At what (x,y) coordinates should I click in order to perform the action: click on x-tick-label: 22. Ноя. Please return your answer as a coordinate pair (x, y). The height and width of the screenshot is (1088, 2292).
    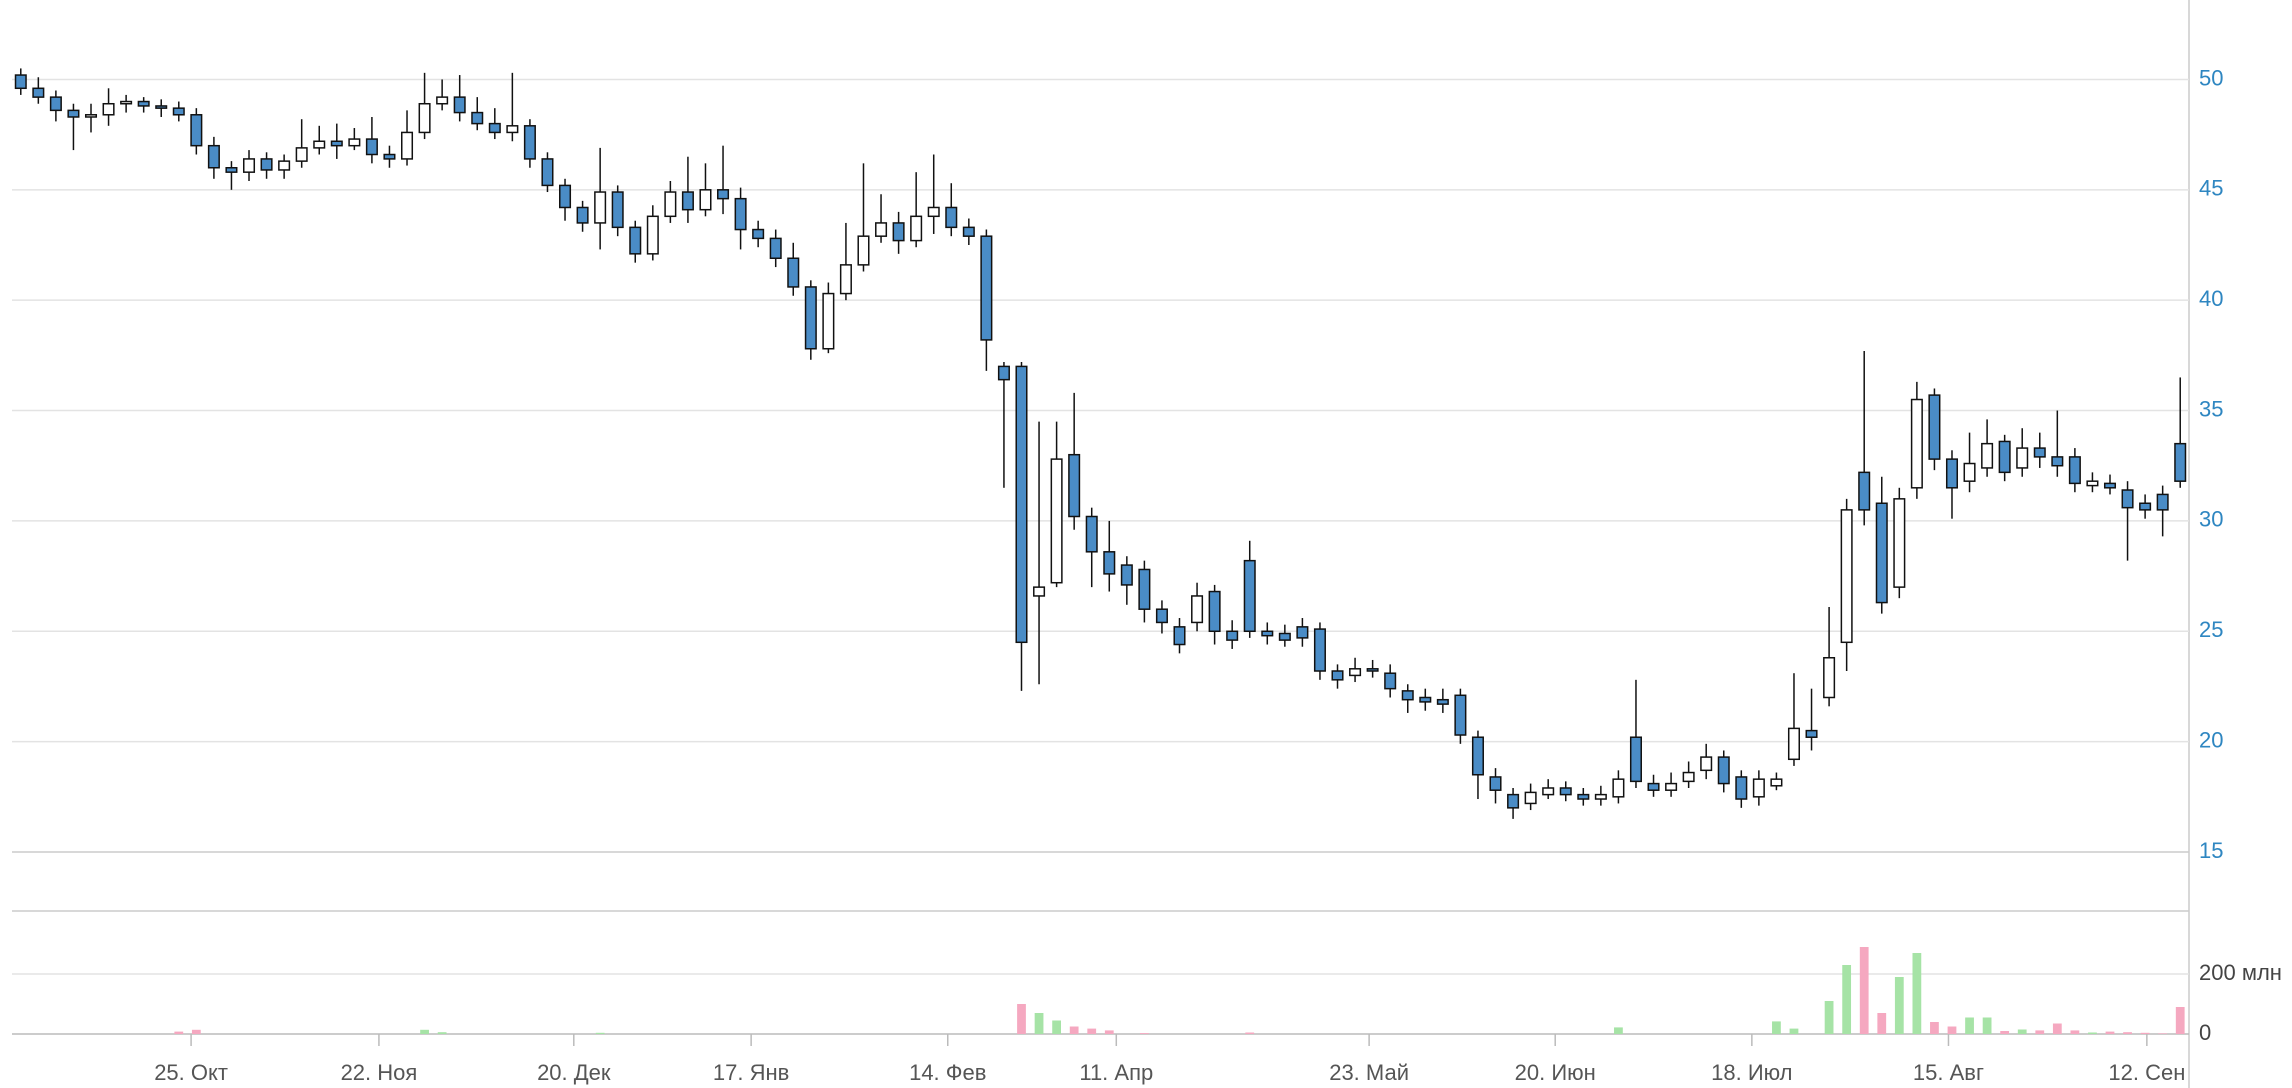
    Looking at the image, I should click on (379, 1072).